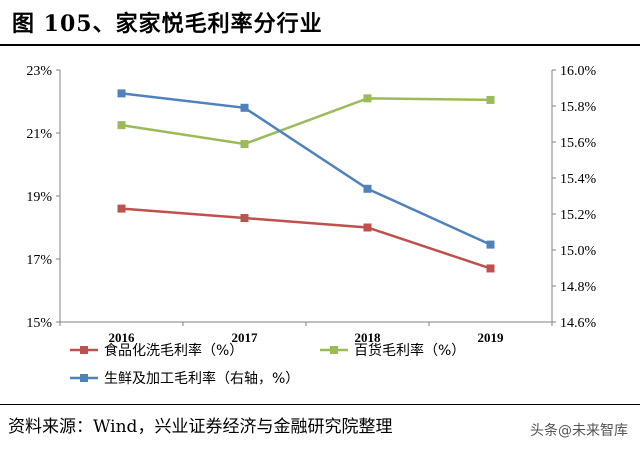 This screenshot has width=640, height=450. I want to click on watermark: 头条@未来智库, so click(579, 431).